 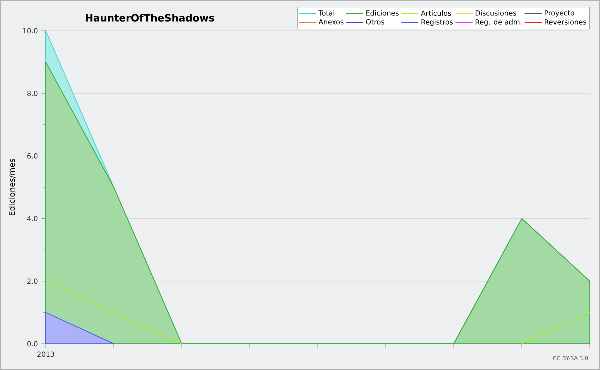 I want to click on chart-title: HaunterOfTheShadows, so click(x=150, y=18).